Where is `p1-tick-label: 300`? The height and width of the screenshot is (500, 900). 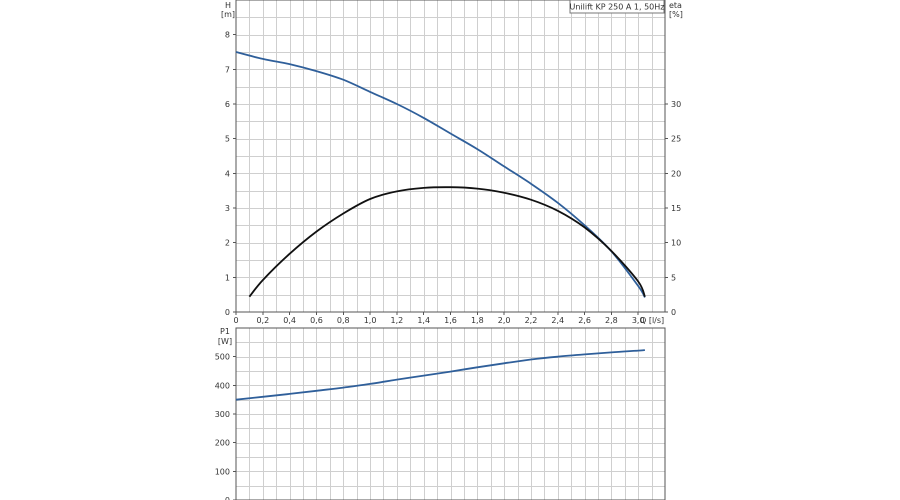 p1-tick-label: 300 is located at coordinates (222, 414).